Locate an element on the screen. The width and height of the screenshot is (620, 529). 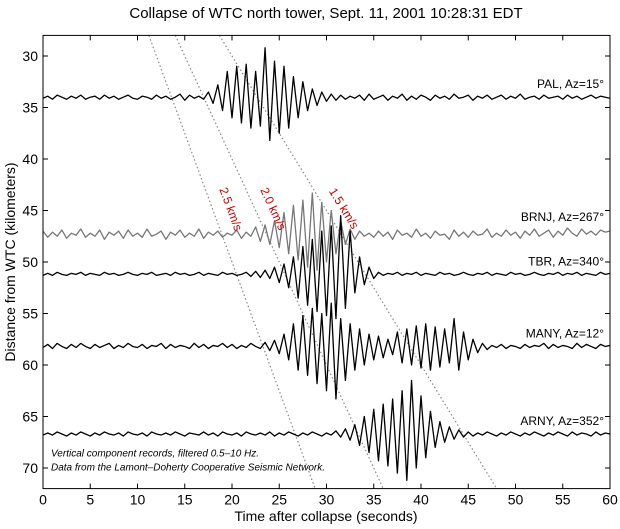
x-tick-label: 40 is located at coordinates (421, 500).